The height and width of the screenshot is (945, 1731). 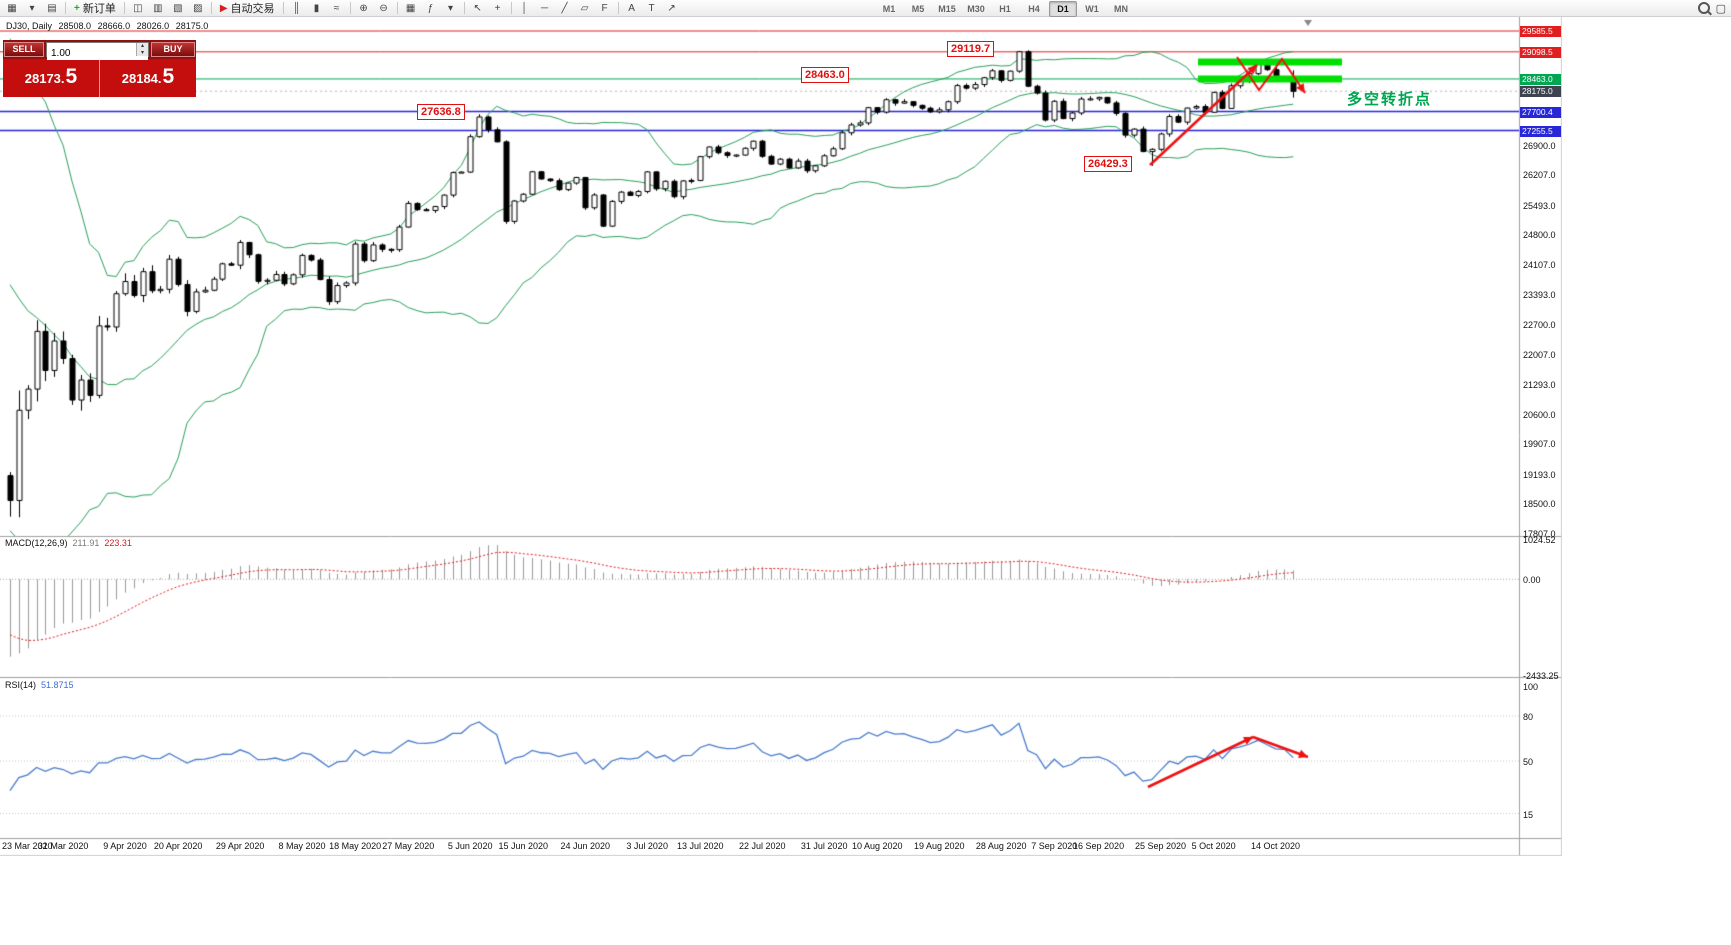 What do you see at coordinates (1703, 8) in the screenshot?
I see `search-icon` at bounding box center [1703, 8].